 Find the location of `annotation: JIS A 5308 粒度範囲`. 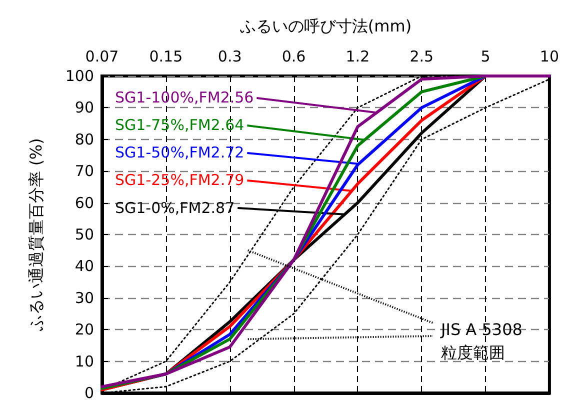

annotation: JIS A 5308 粒度範囲 is located at coordinates (481, 341).